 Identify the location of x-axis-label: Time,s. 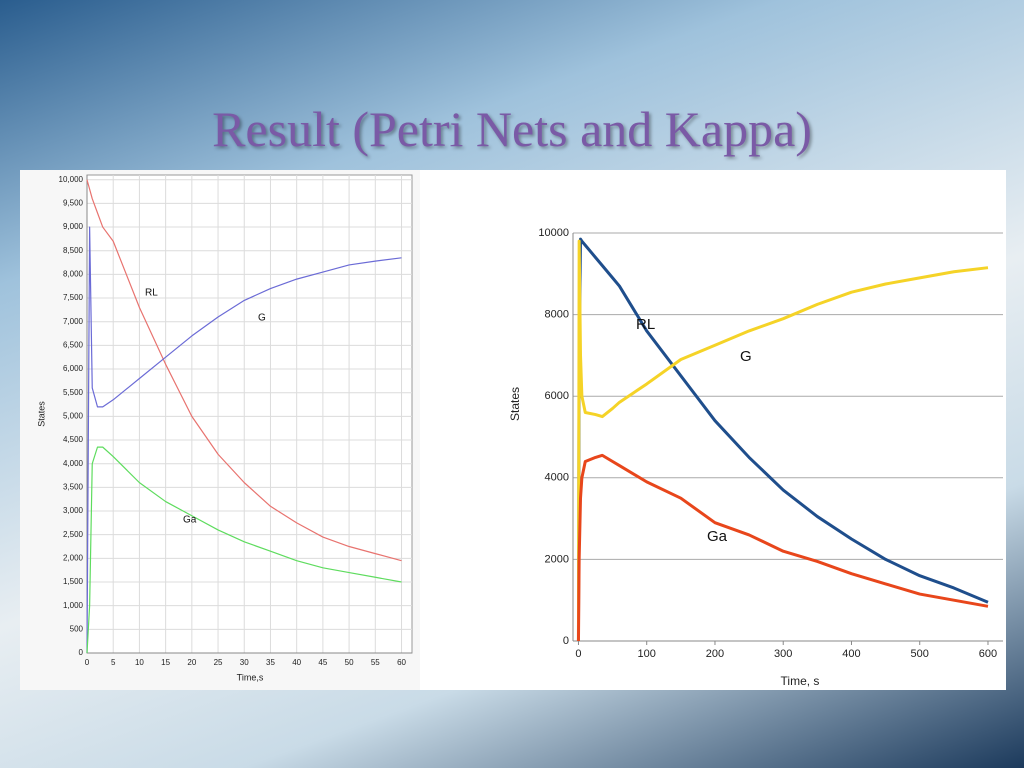
(250, 677).